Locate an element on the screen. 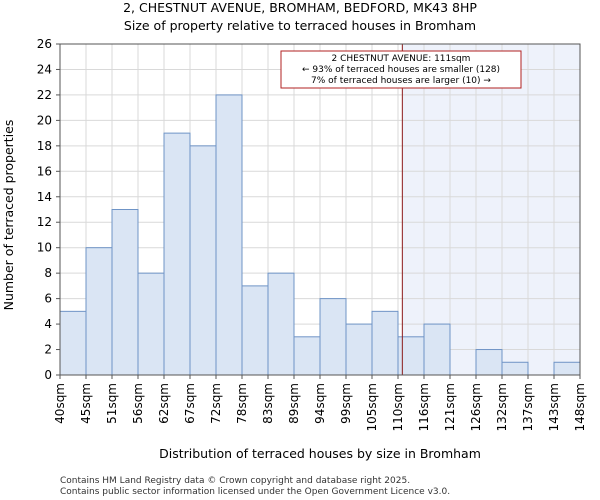 The image size is (600, 500). x-tick-label: 51sqm is located at coordinates (112, 403).